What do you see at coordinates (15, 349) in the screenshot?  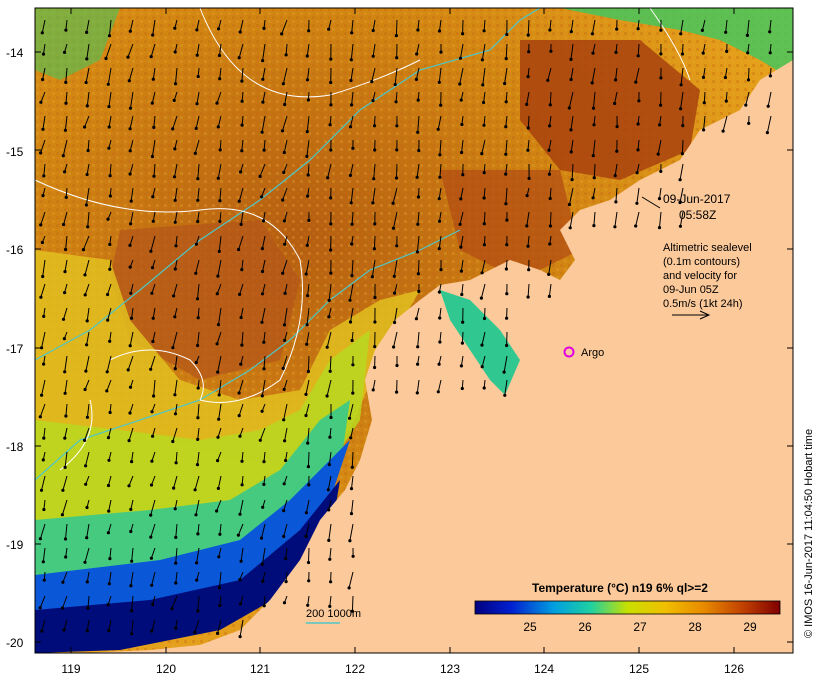 I see `lat-tick-label: -17` at bounding box center [15, 349].